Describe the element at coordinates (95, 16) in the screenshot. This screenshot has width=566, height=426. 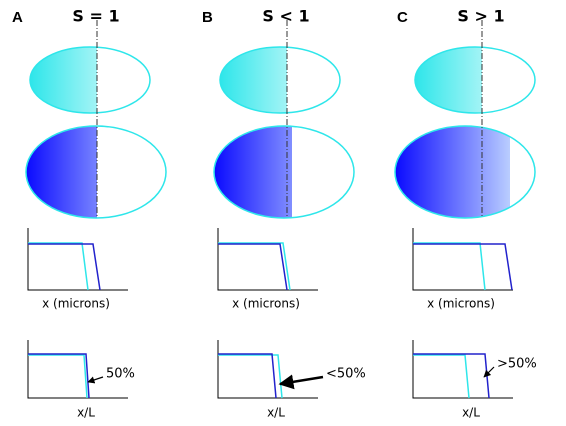
I see `panel-title: S = 1` at that location.